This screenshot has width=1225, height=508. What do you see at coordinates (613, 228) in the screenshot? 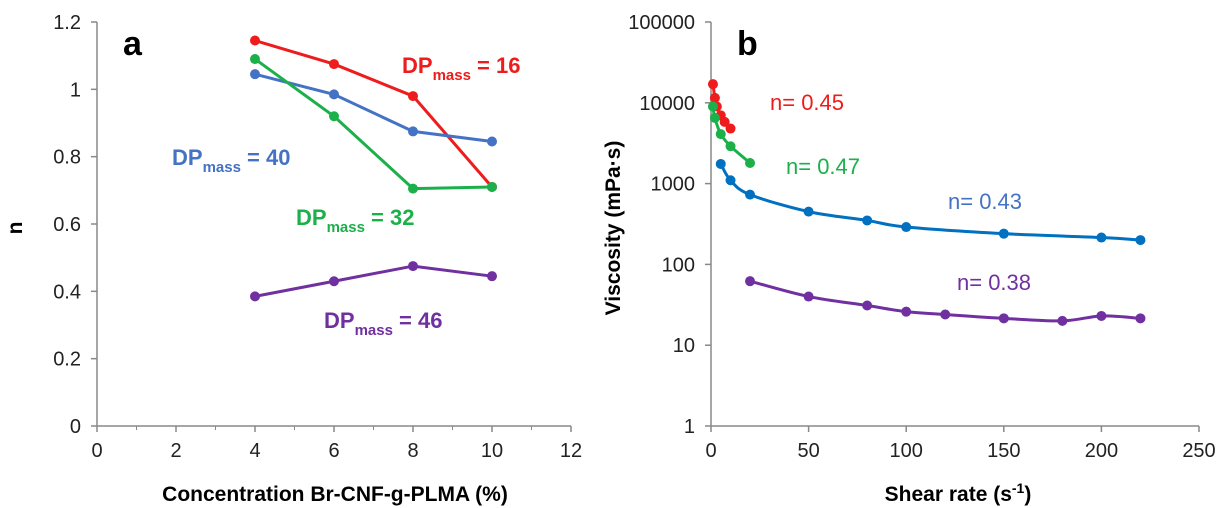
I see `panel-b-y-axis-title: Viscosity (mPa·s)` at bounding box center [613, 228].